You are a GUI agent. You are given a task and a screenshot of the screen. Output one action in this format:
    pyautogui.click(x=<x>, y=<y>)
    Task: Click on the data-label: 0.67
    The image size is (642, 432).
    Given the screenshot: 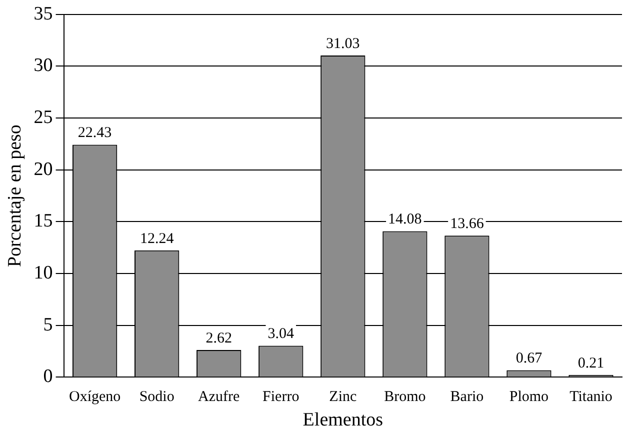 What is the action you would take?
    pyautogui.click(x=529, y=358)
    